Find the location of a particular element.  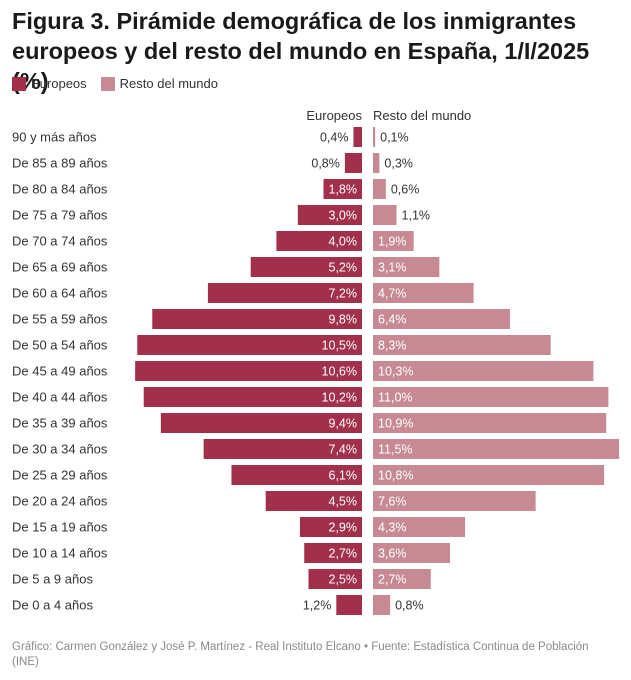

data-label-europeos: 1,8% is located at coordinates (343, 190).